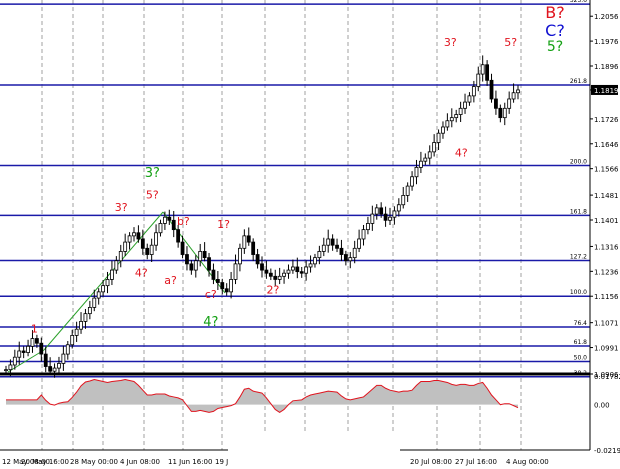 The image size is (620, 469). Describe the element at coordinates (581, 358) in the screenshot. I see `fib-level-label: 50.0` at that location.